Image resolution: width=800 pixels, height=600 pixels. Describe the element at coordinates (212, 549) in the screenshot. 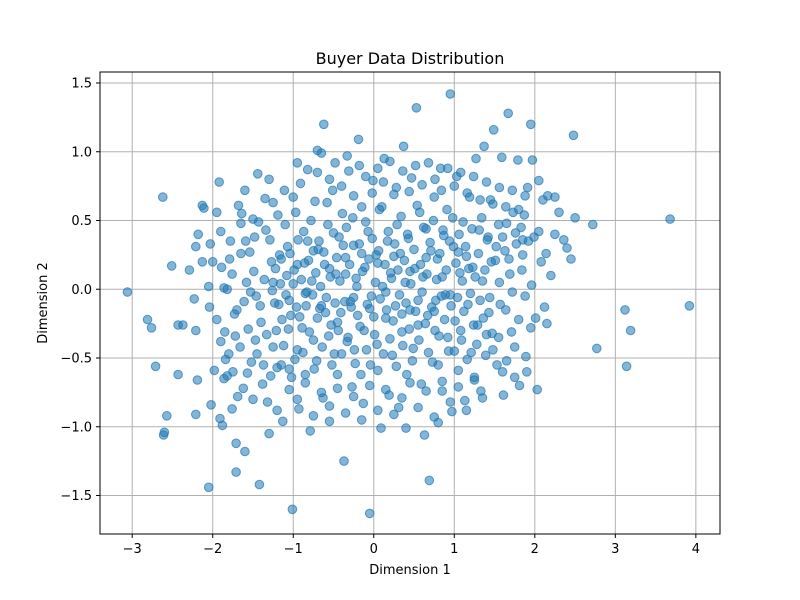

I see `x-tick-label: −2` at that location.